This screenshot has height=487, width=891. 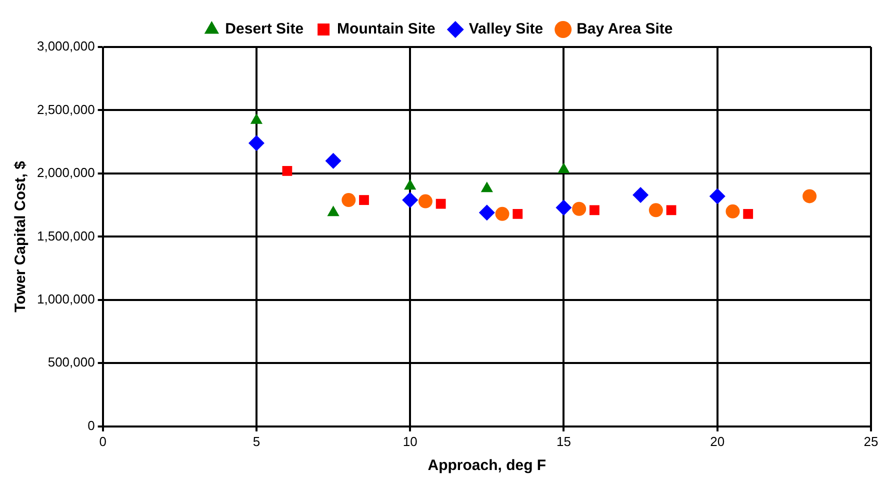 I want to click on x-tick-label: 10, so click(x=410, y=441).